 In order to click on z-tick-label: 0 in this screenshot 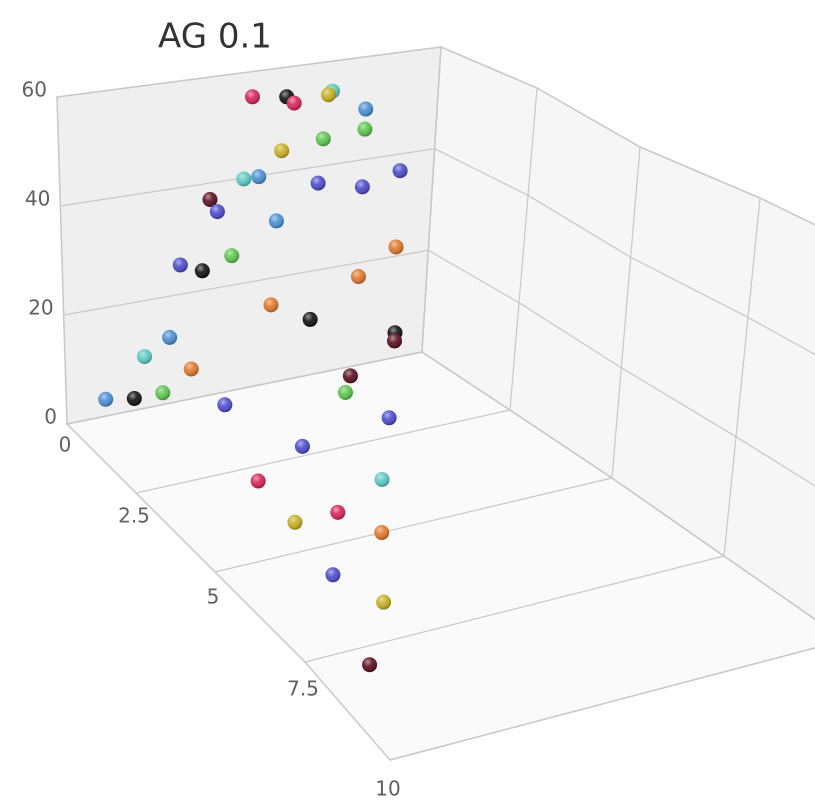, I will do `click(65, 445)`.